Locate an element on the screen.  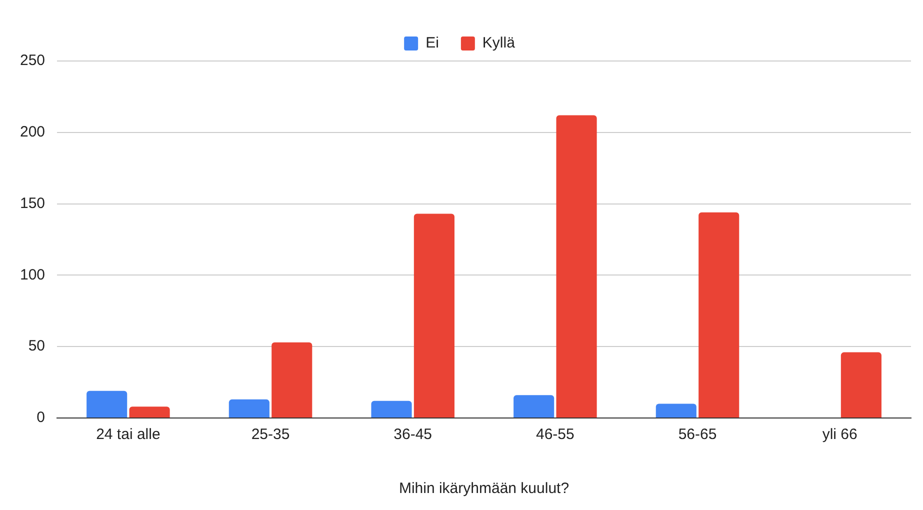
legend-label: Kyllä is located at coordinates (499, 43).